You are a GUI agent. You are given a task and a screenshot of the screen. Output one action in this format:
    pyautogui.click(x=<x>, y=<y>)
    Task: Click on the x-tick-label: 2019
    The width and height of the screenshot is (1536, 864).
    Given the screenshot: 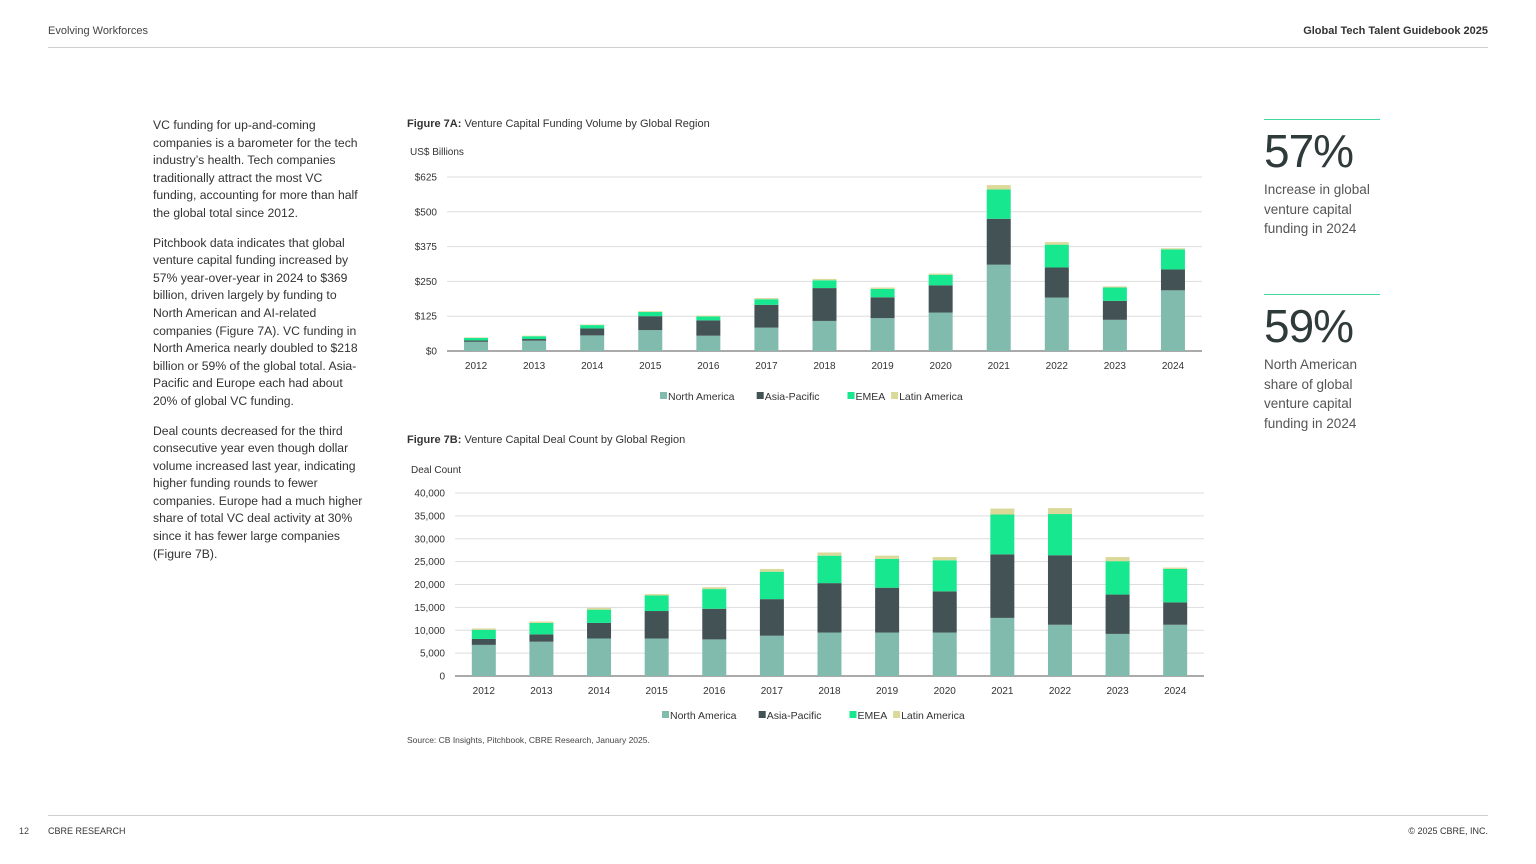 What is the action you would take?
    pyautogui.click(x=887, y=691)
    